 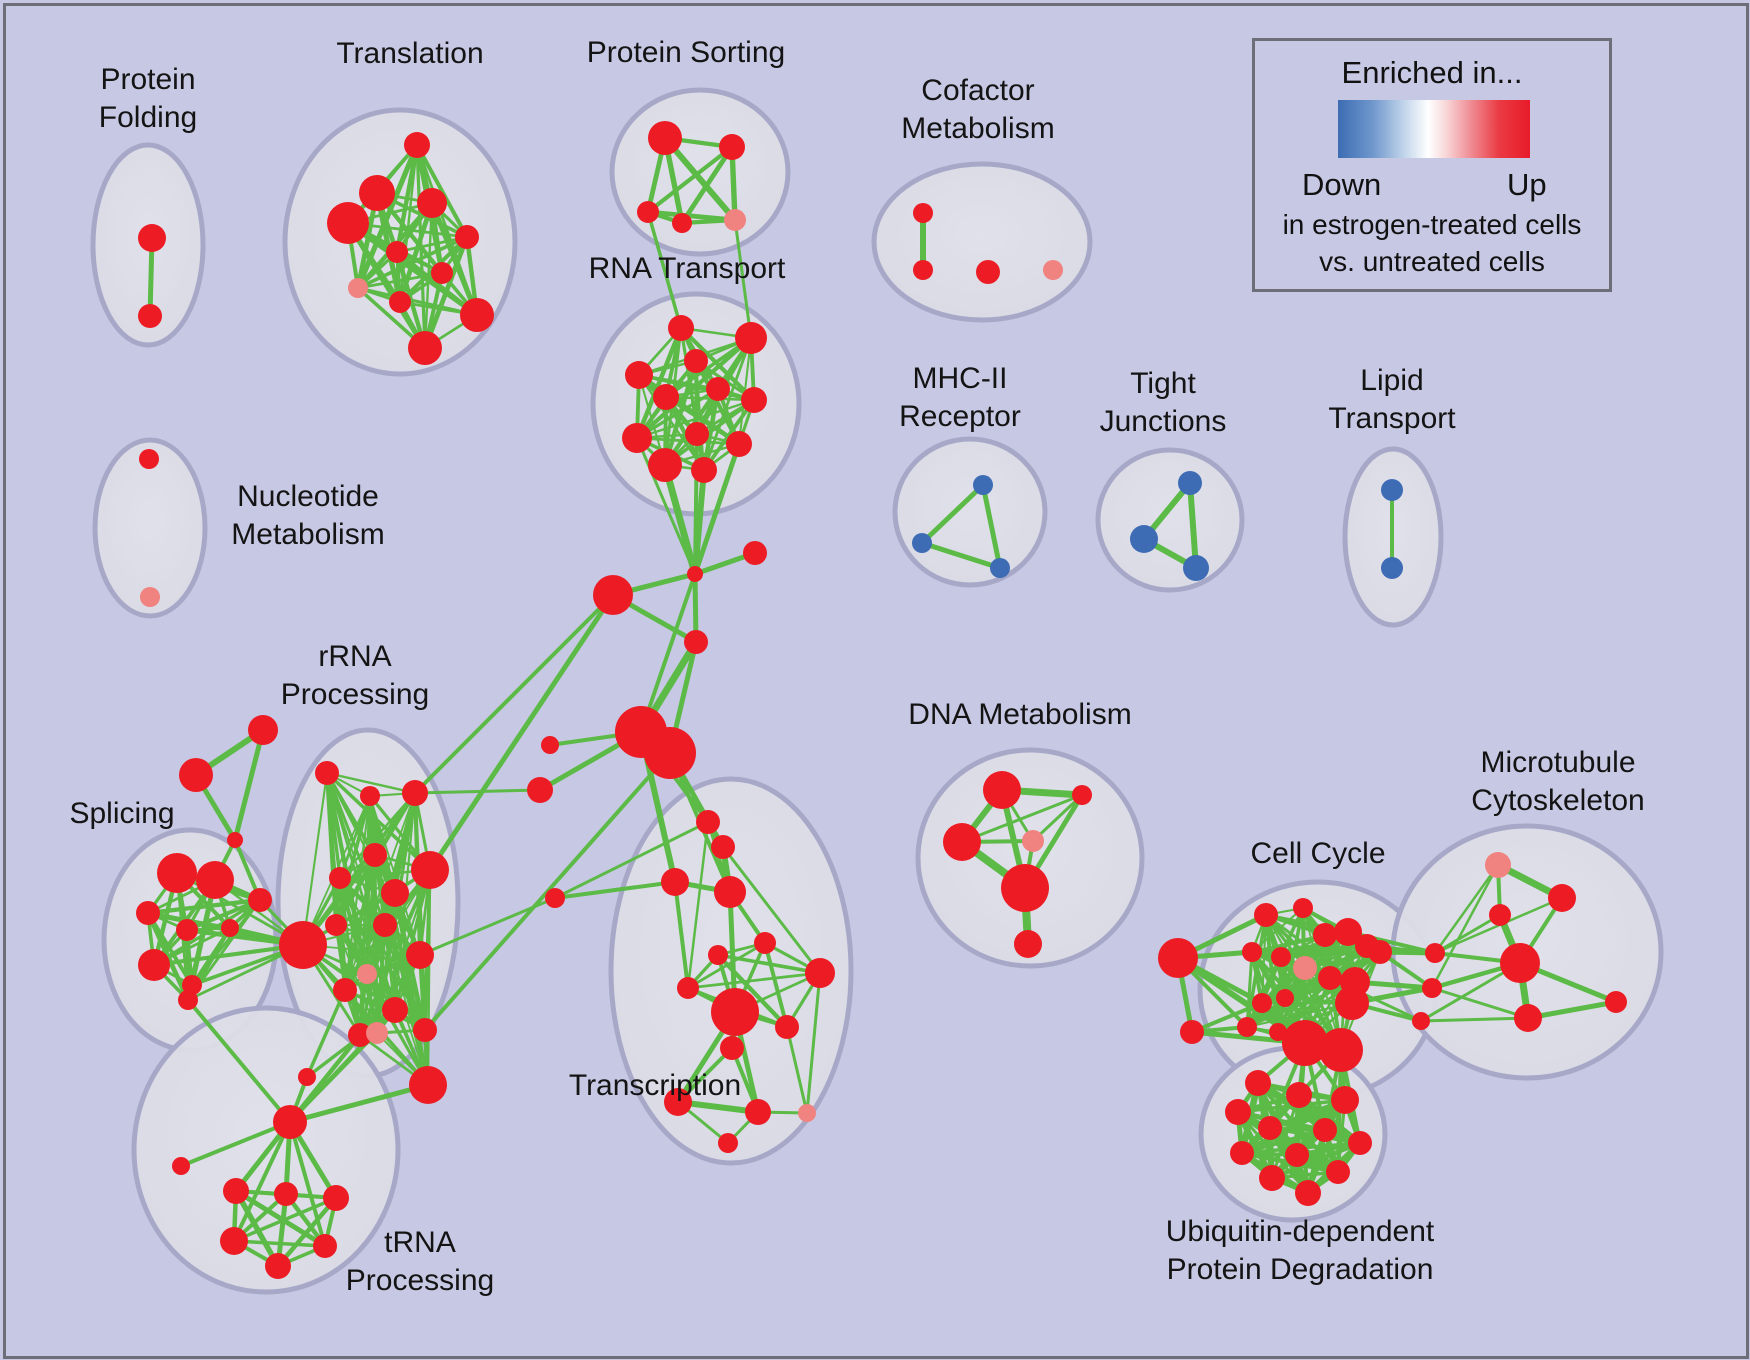 What do you see at coordinates (236, 1191) in the screenshot?
I see `node-tn1` at bounding box center [236, 1191].